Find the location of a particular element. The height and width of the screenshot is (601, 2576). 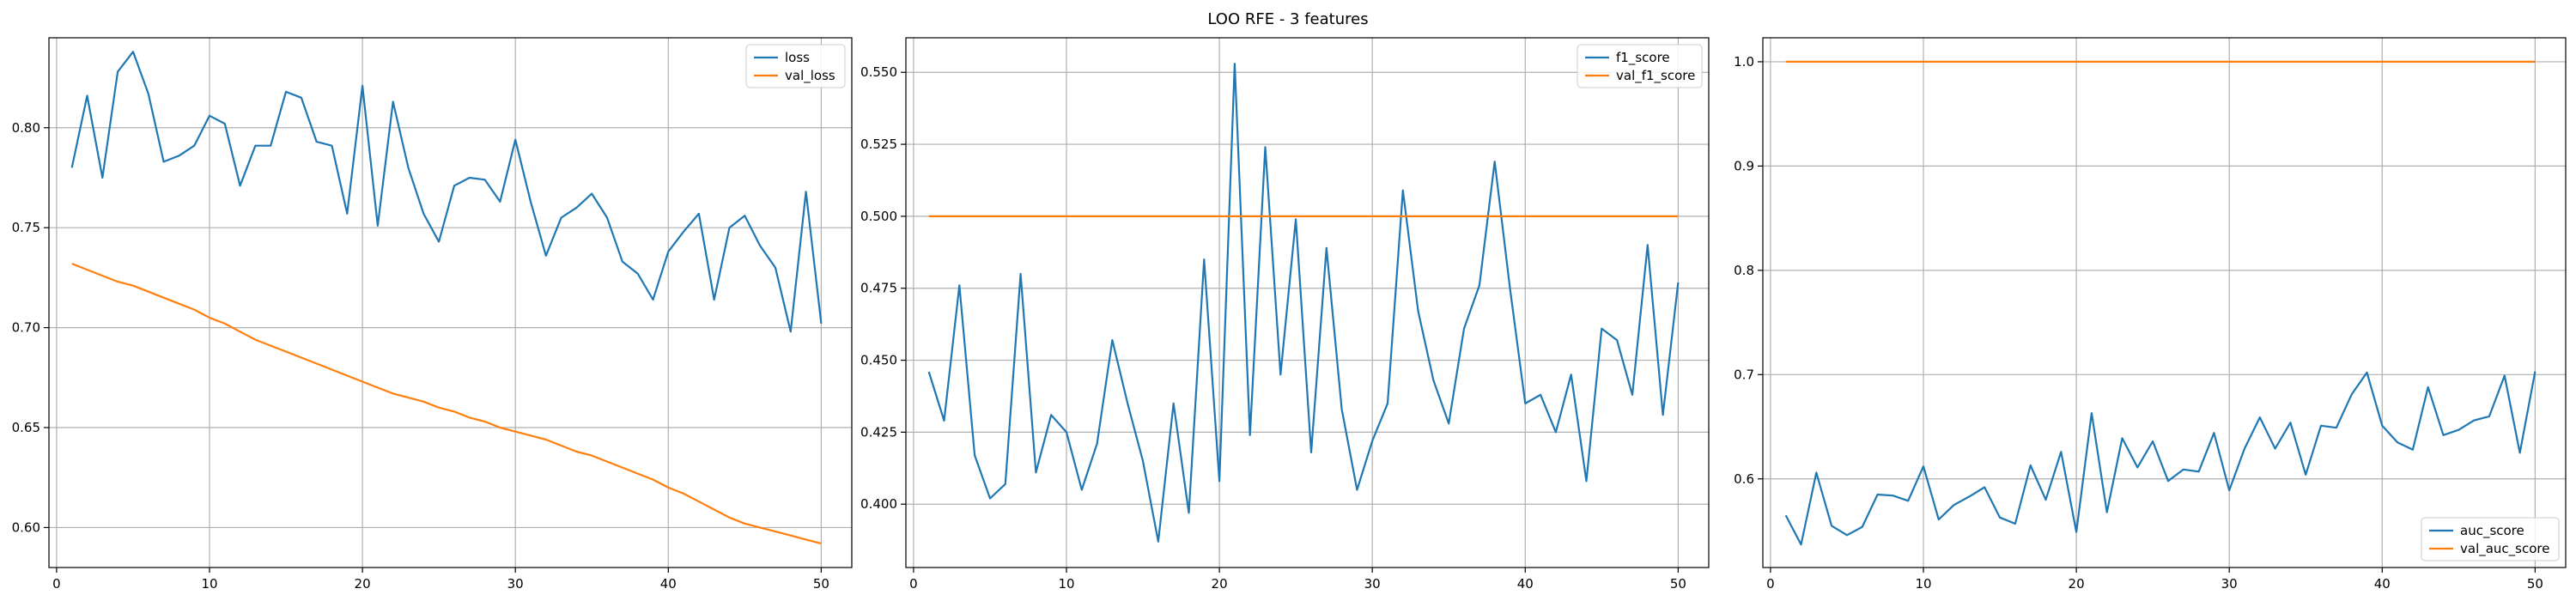

legend-label: val_auc_score is located at coordinates (2505, 549).